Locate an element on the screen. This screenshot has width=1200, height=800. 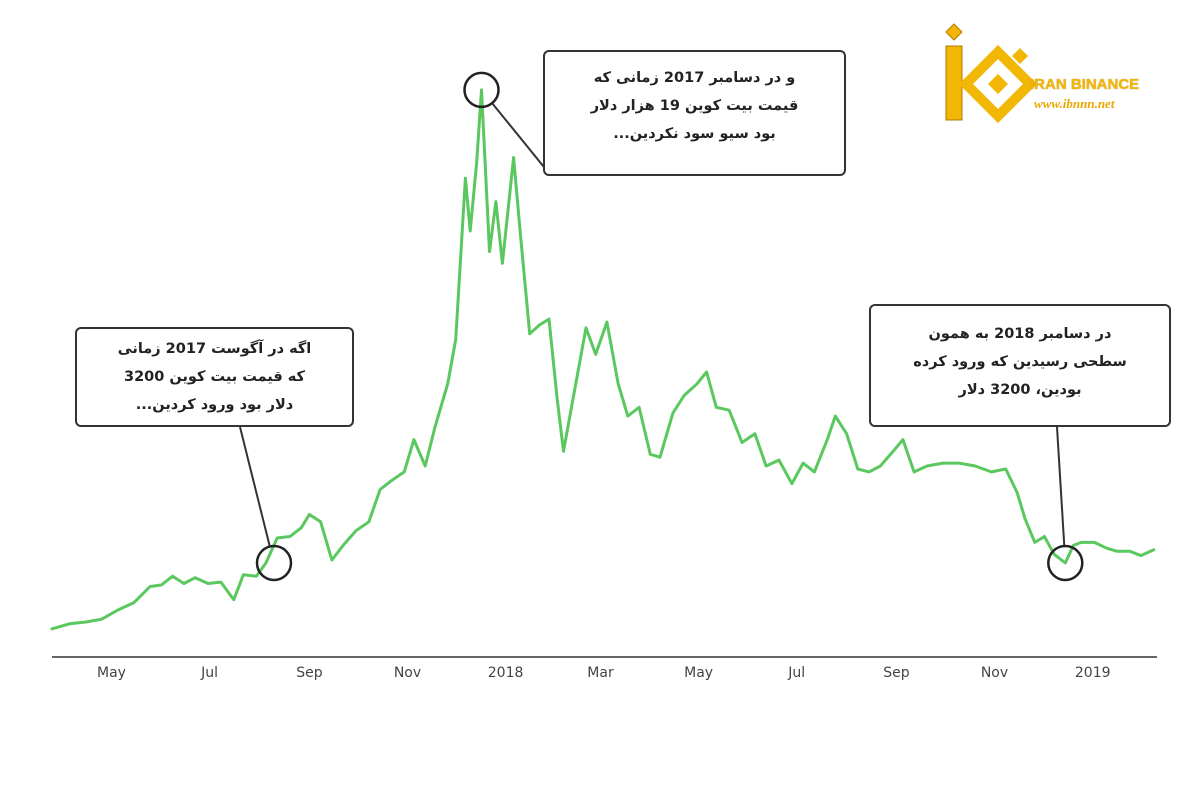
callout-line: قیمت بیت کوین 19 هزار دلار is located at coordinates (694, 106).